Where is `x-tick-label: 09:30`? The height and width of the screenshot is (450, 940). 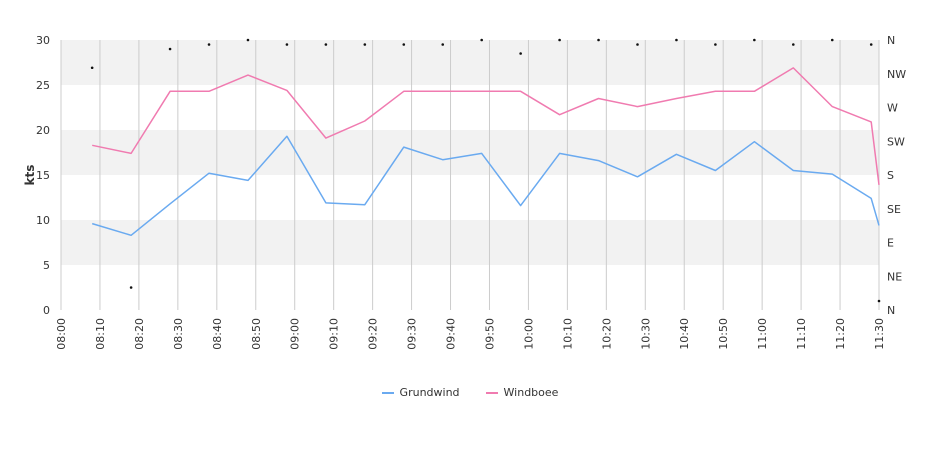
x-tick-label: 09:30 is located at coordinates (412, 334).